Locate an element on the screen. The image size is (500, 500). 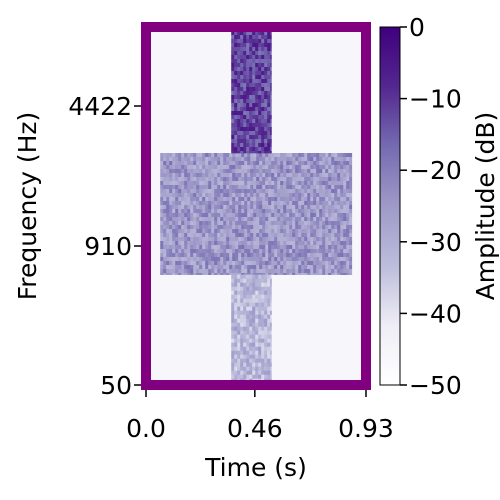
colorbar is located at coordinates (390, 206).